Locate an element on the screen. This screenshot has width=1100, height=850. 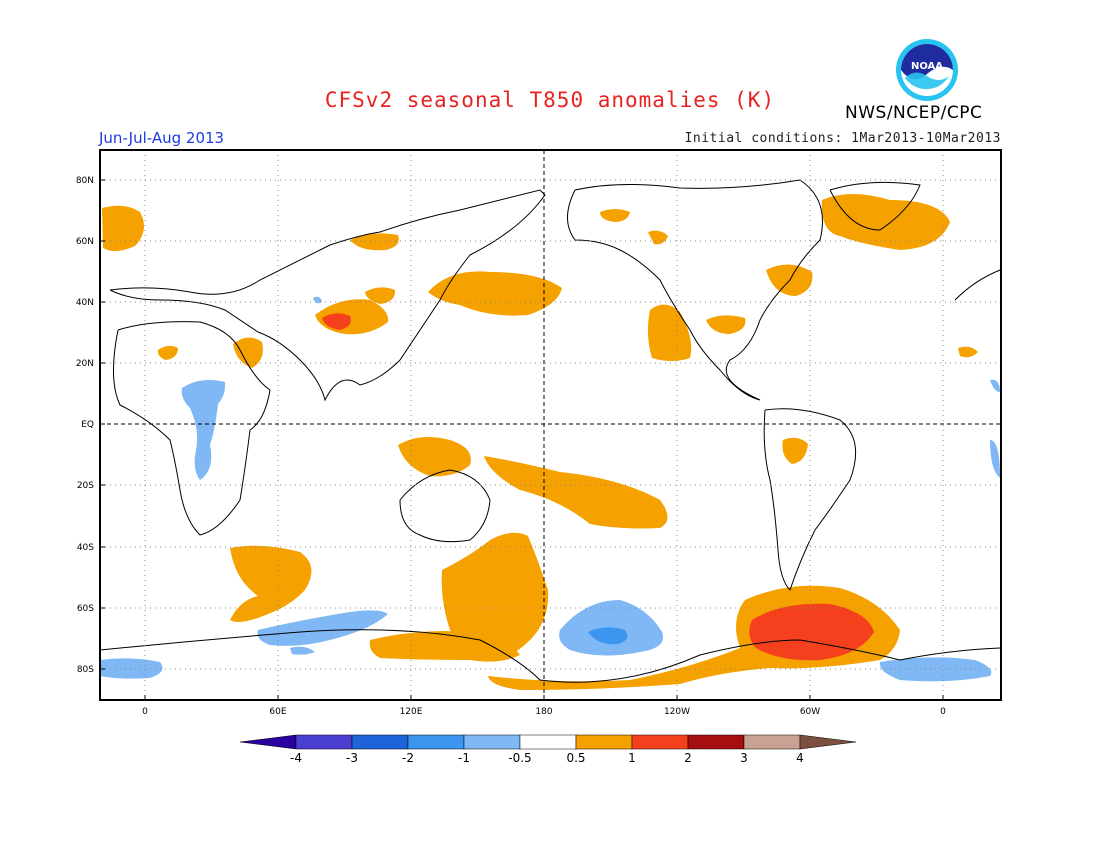
colorbar-label: -0.5 is located at coordinates (519, 758).